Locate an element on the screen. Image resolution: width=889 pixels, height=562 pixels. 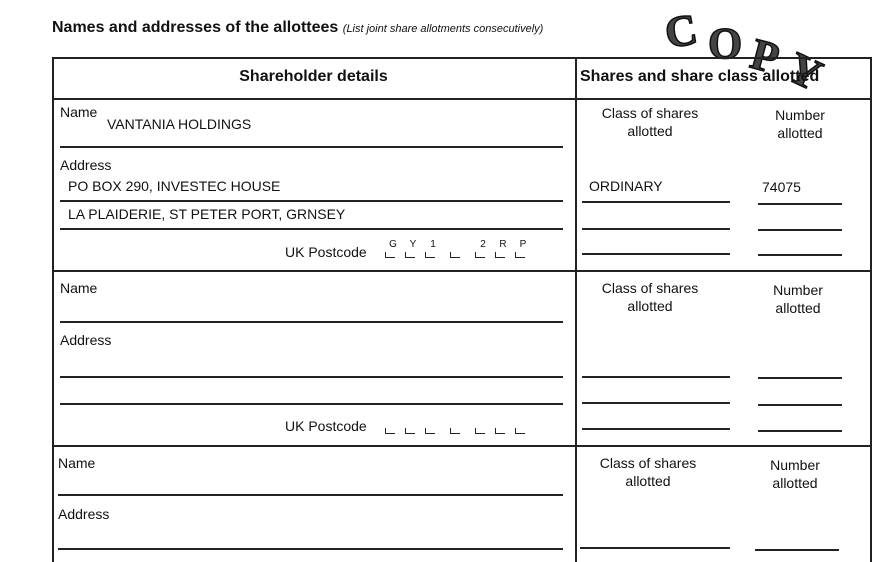
title-text: Names and addresses of the allottees is located at coordinates (195, 27).